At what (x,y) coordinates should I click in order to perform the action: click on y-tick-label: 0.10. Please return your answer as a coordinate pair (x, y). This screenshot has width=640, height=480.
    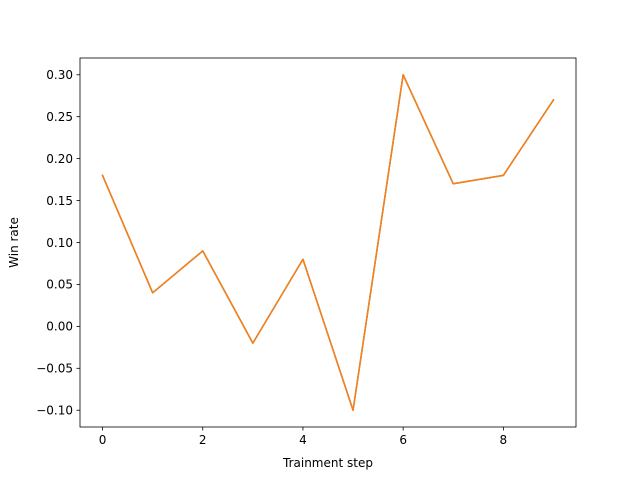
    Looking at the image, I should click on (59, 243).